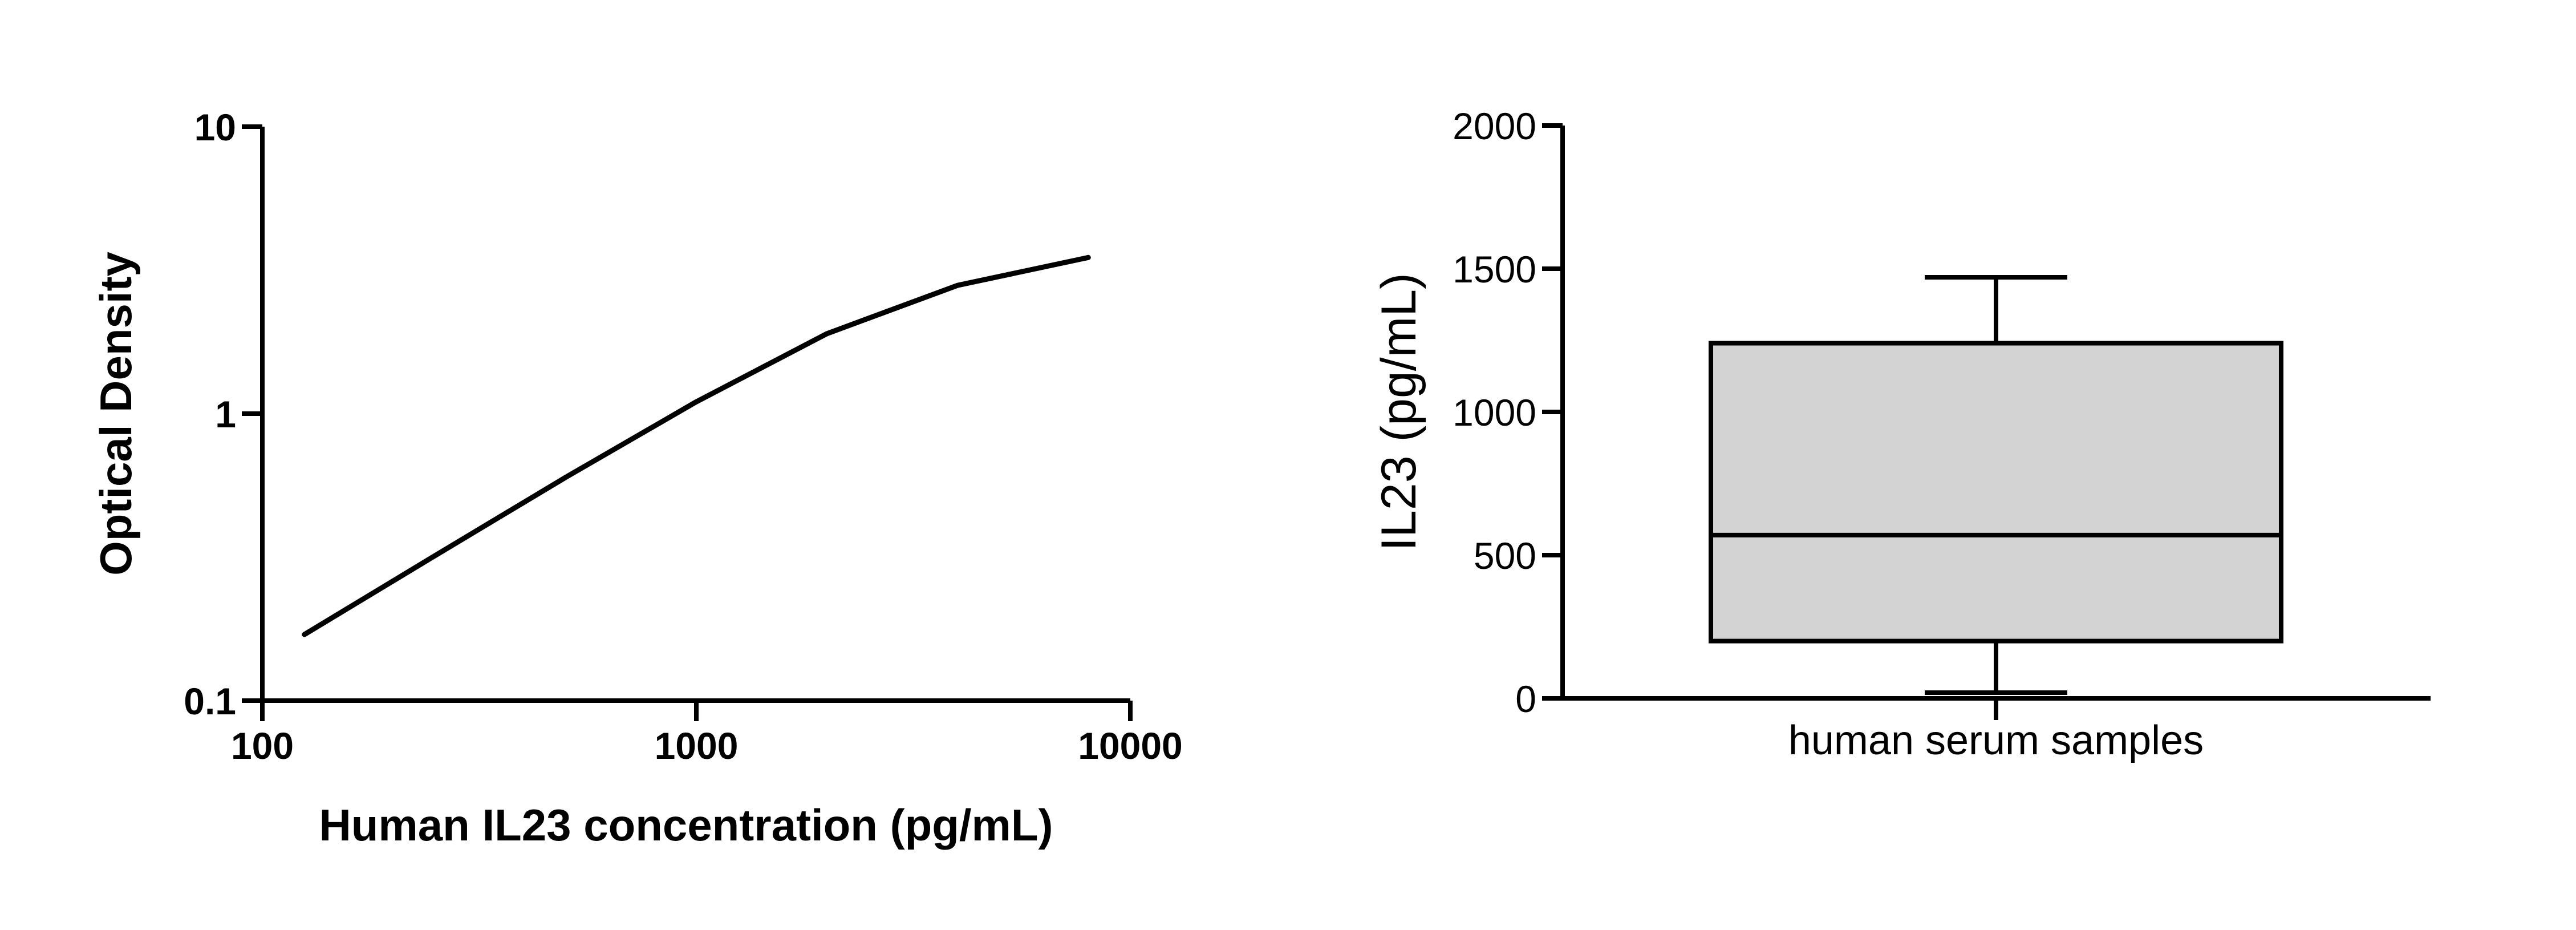 This screenshot has height=930, width=2576. I want to click on box-ticks: 0 500 1000 1500 2000, so click(1508, 413).